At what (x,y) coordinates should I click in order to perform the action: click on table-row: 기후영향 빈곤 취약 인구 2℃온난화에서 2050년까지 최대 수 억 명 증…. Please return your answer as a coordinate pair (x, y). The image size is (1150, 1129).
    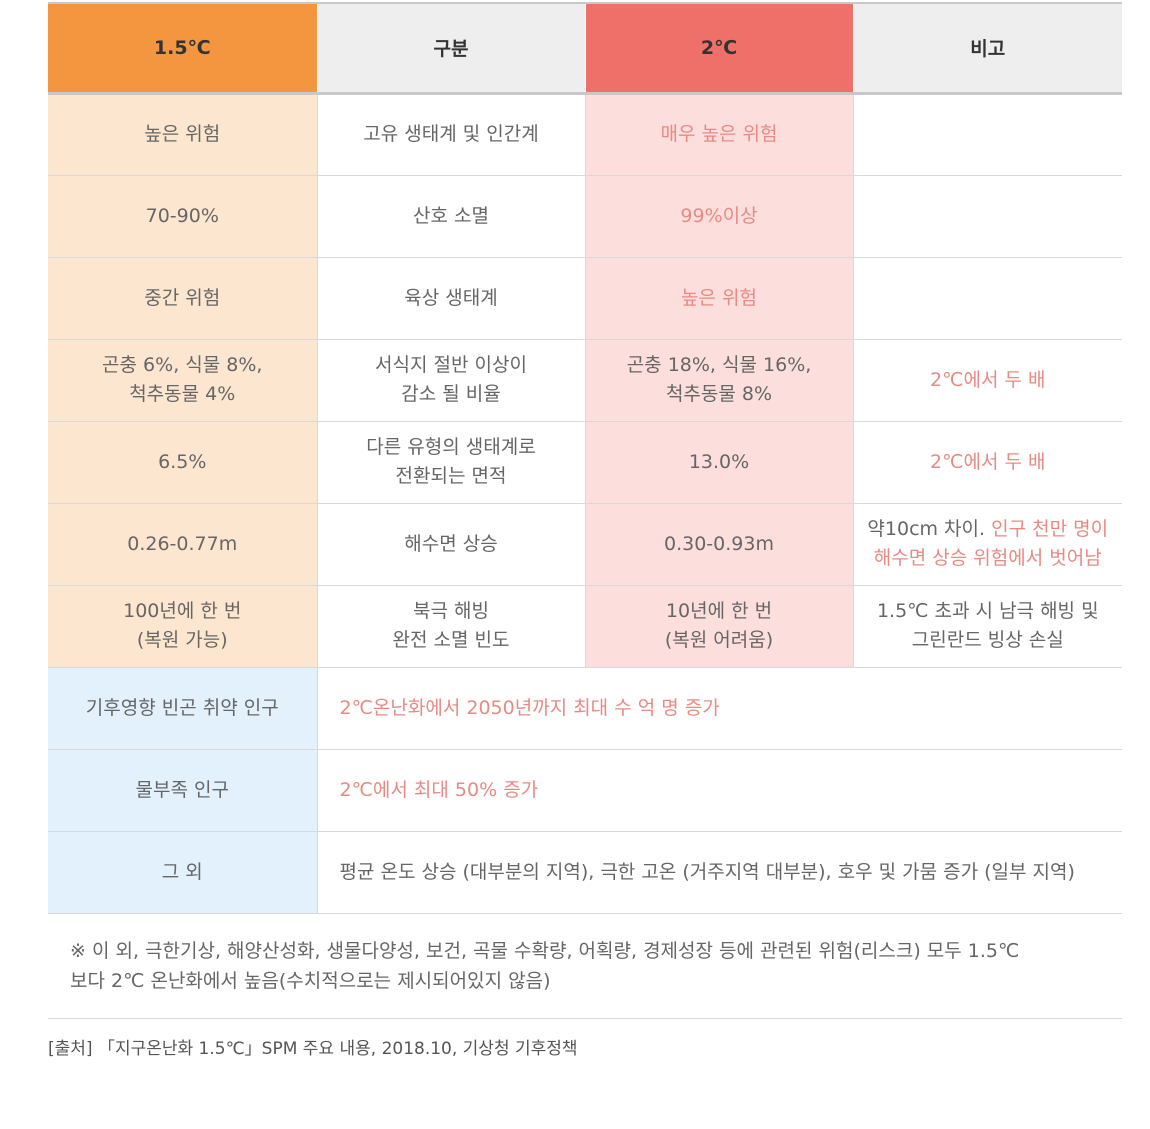
    Looking at the image, I should click on (585, 708).